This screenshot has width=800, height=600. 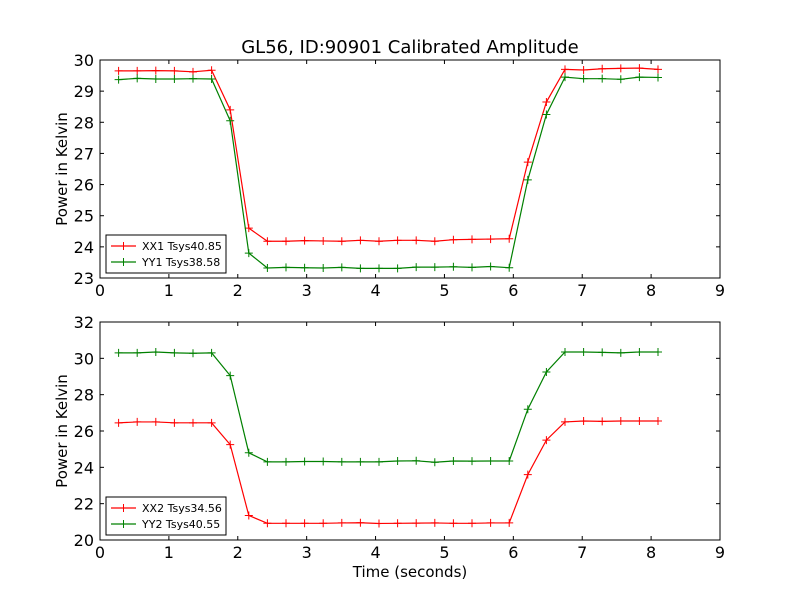 I want to click on top-x-tick-label: 4, so click(x=375, y=290).